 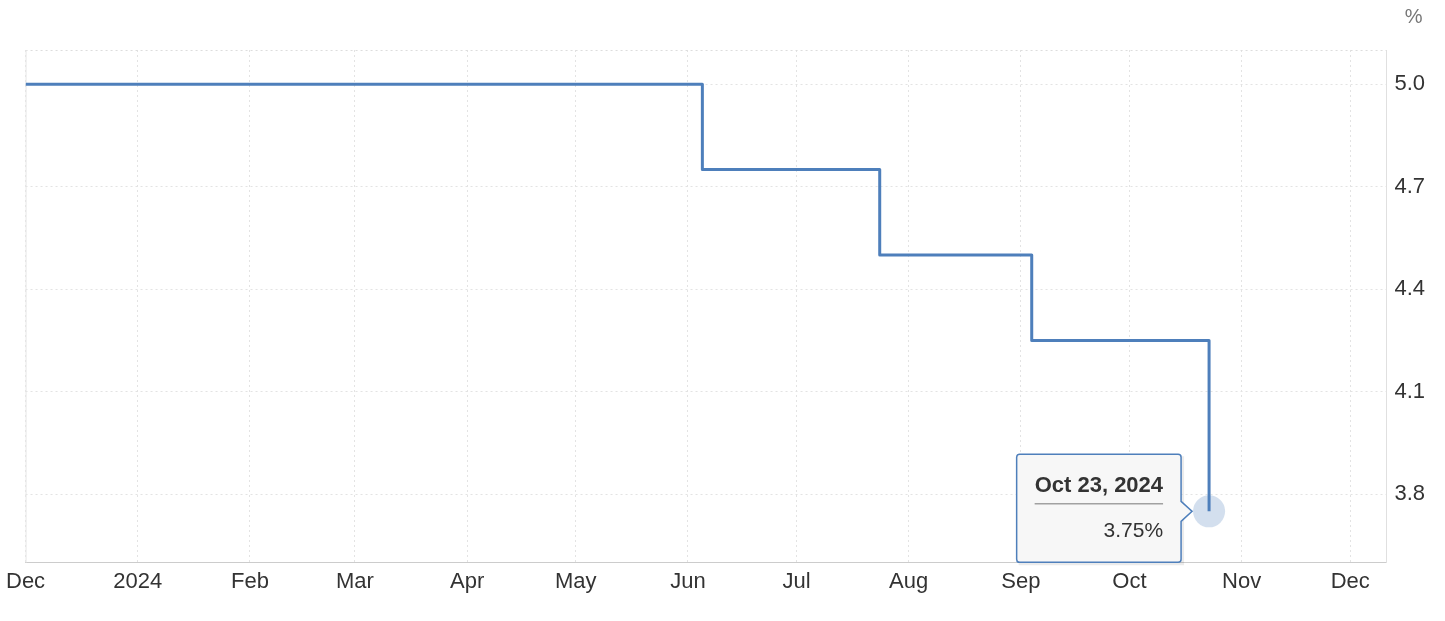 I want to click on x-tick-label: Nov, so click(x=1242, y=580).